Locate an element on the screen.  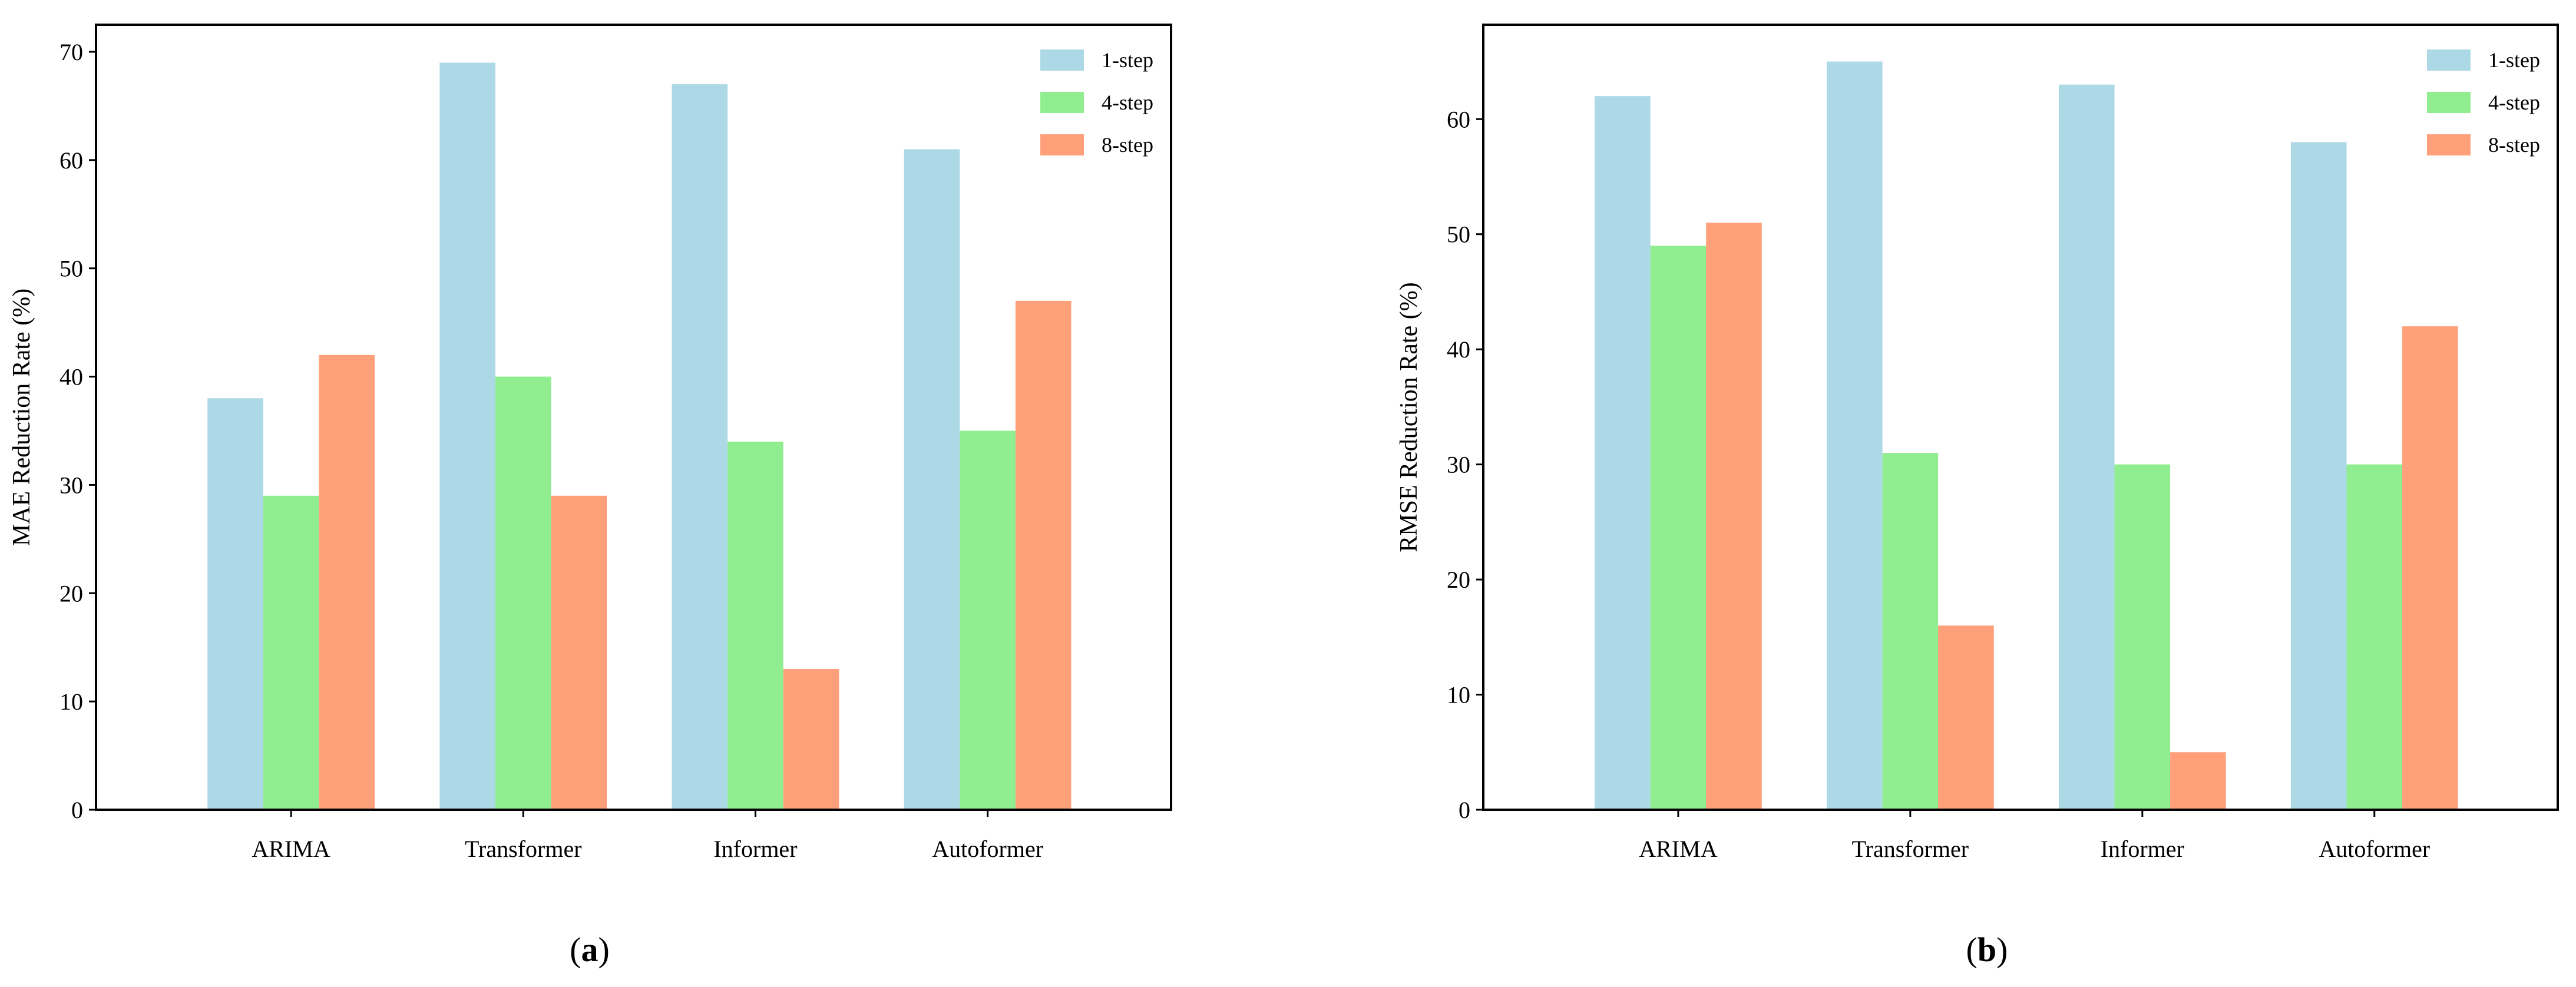
y-axis-title: MAE Reduction Rate (%) is located at coordinates (21, 417).